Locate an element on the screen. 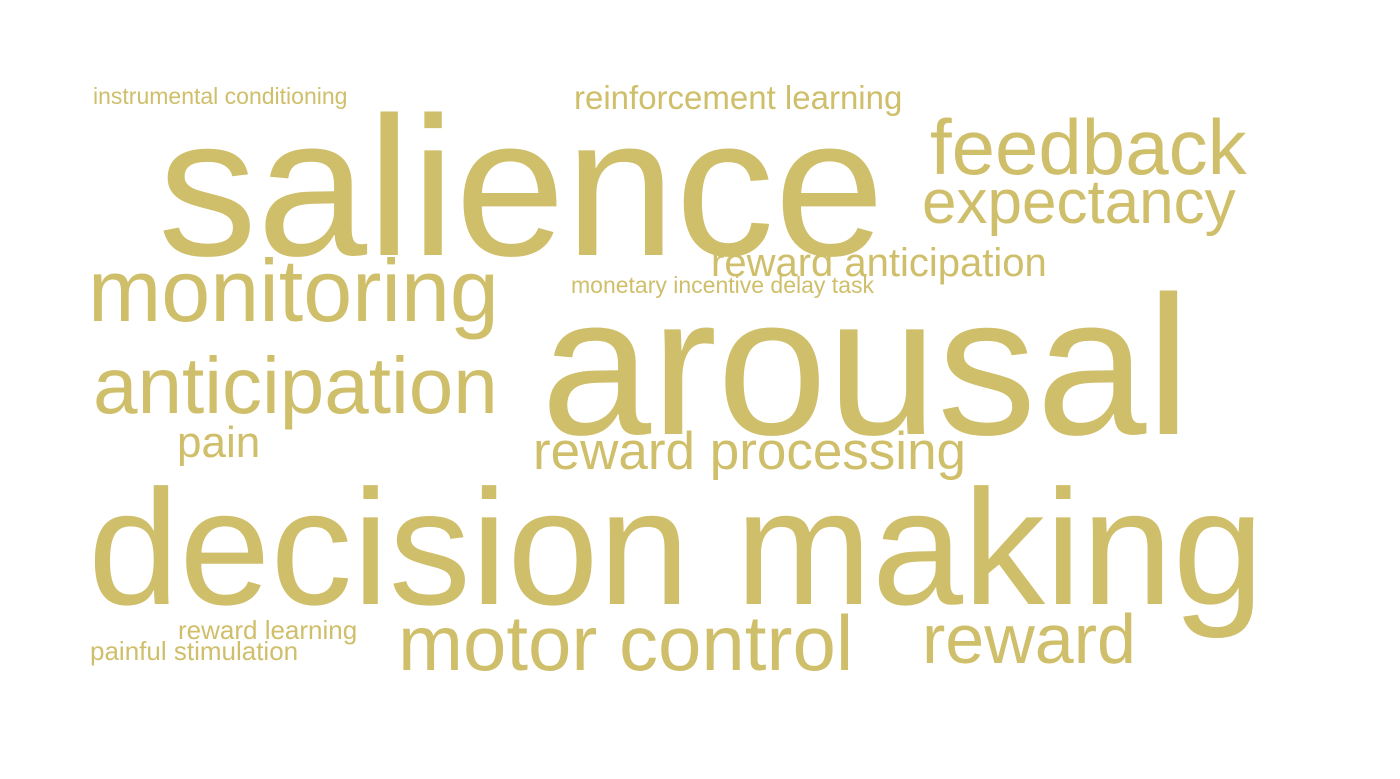 The height and width of the screenshot is (779, 1400). word-instrumental-conditioning: instrumental conditioning is located at coordinates (220, 96).